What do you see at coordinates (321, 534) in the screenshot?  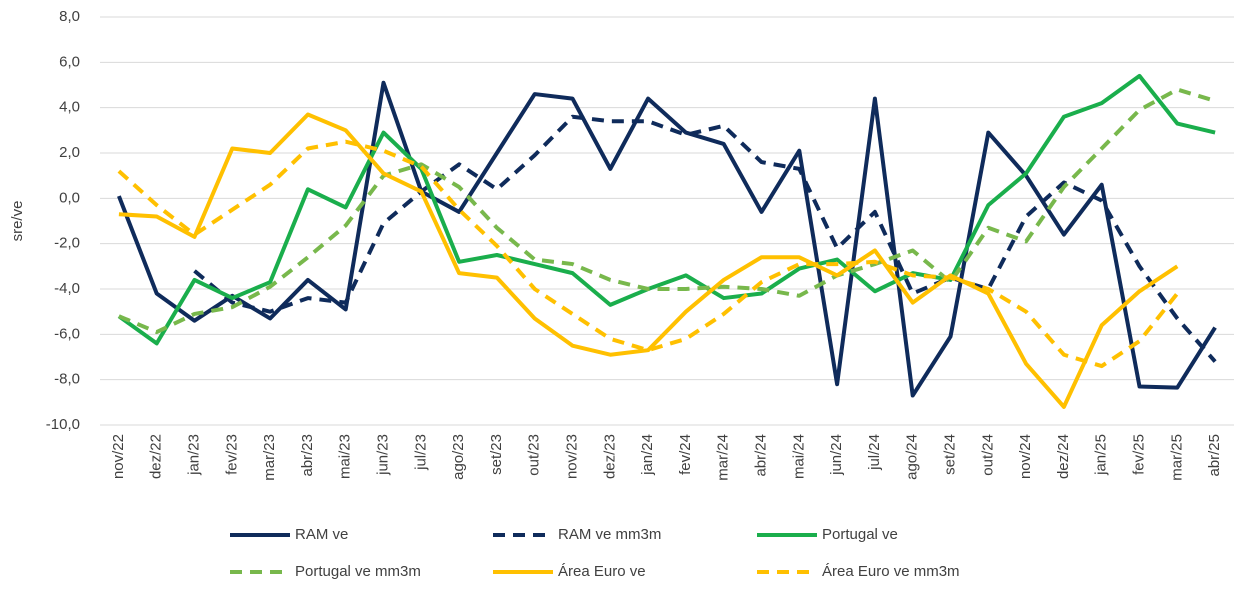 I see `legend-label: RAM ve` at bounding box center [321, 534].